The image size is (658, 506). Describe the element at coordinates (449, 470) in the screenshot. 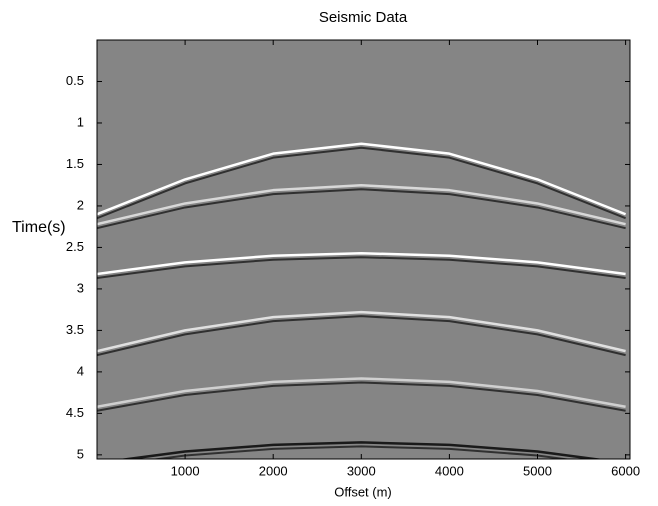

I see `x-tick-label: 4000` at that location.